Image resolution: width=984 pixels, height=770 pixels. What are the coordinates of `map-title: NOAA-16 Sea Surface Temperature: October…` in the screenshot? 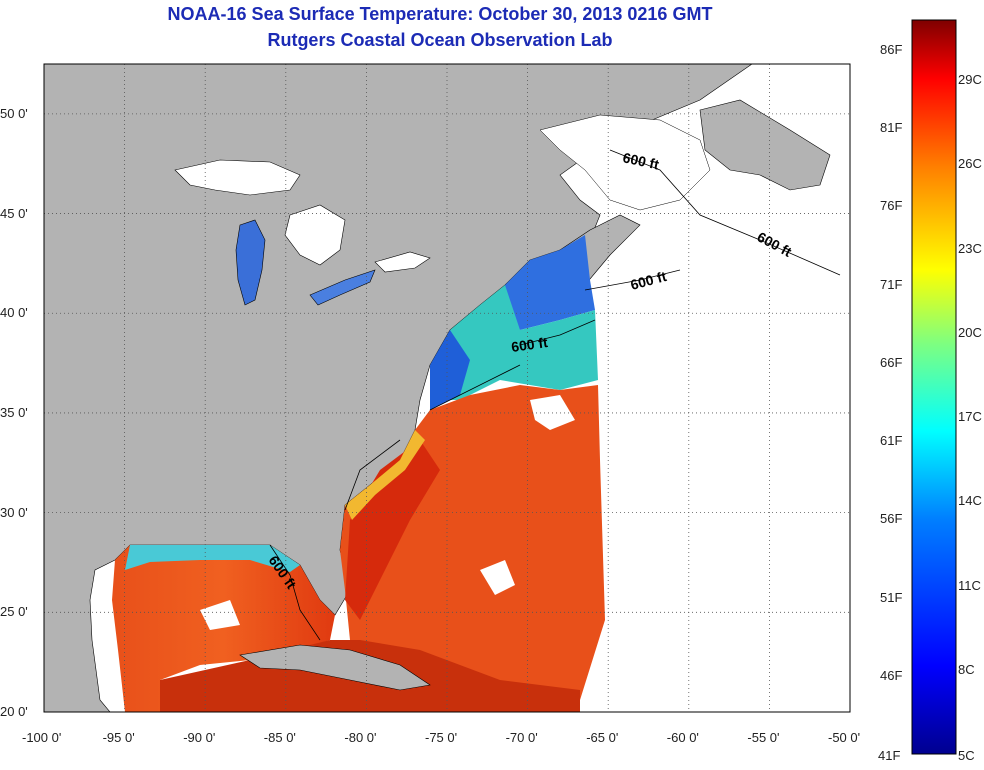 It's located at (440, 14).